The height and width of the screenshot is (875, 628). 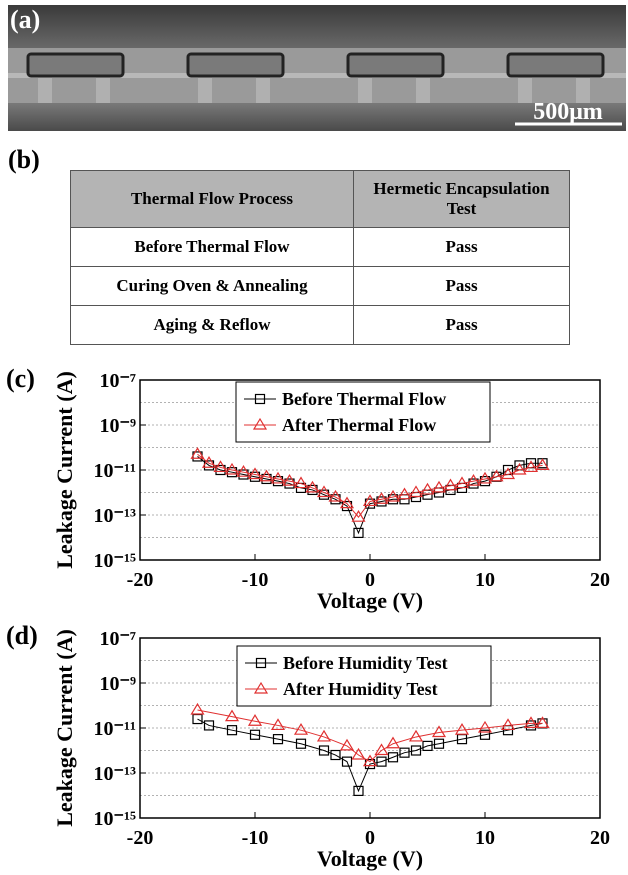 I want to click on table-cell: Before Thermal Flow, so click(x=212, y=247).